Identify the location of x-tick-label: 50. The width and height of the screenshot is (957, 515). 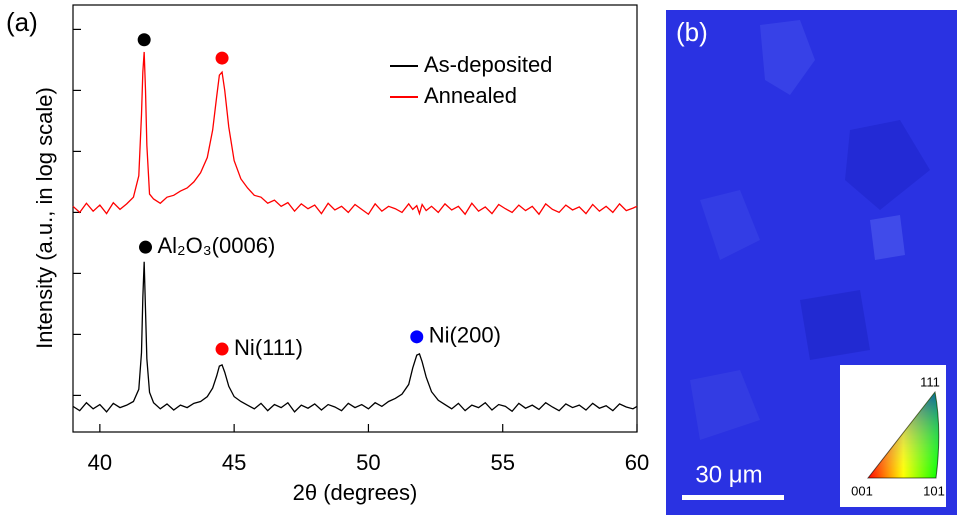
(368, 462).